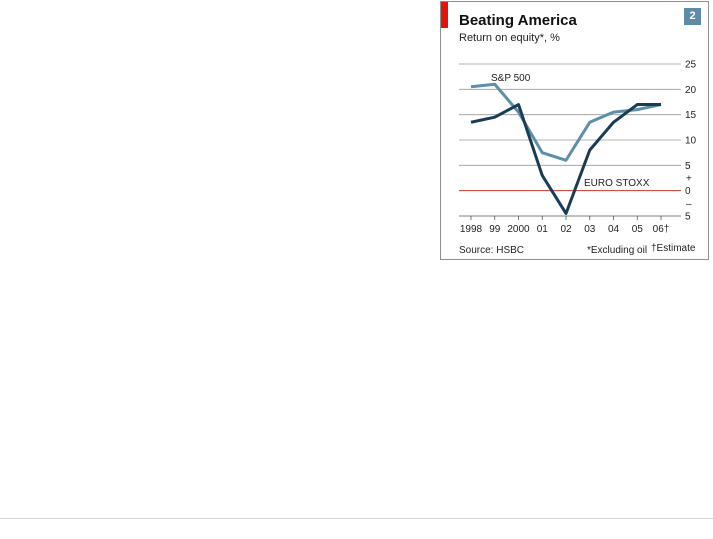  Describe the element at coordinates (661, 229) in the screenshot. I see `x-tick-label: 06†` at that location.